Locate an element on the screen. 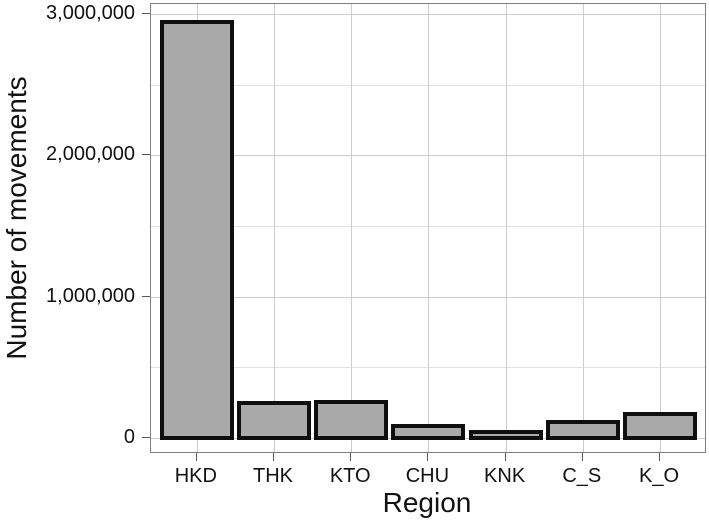  x-tick-label-kto: KTO is located at coordinates (350, 476).